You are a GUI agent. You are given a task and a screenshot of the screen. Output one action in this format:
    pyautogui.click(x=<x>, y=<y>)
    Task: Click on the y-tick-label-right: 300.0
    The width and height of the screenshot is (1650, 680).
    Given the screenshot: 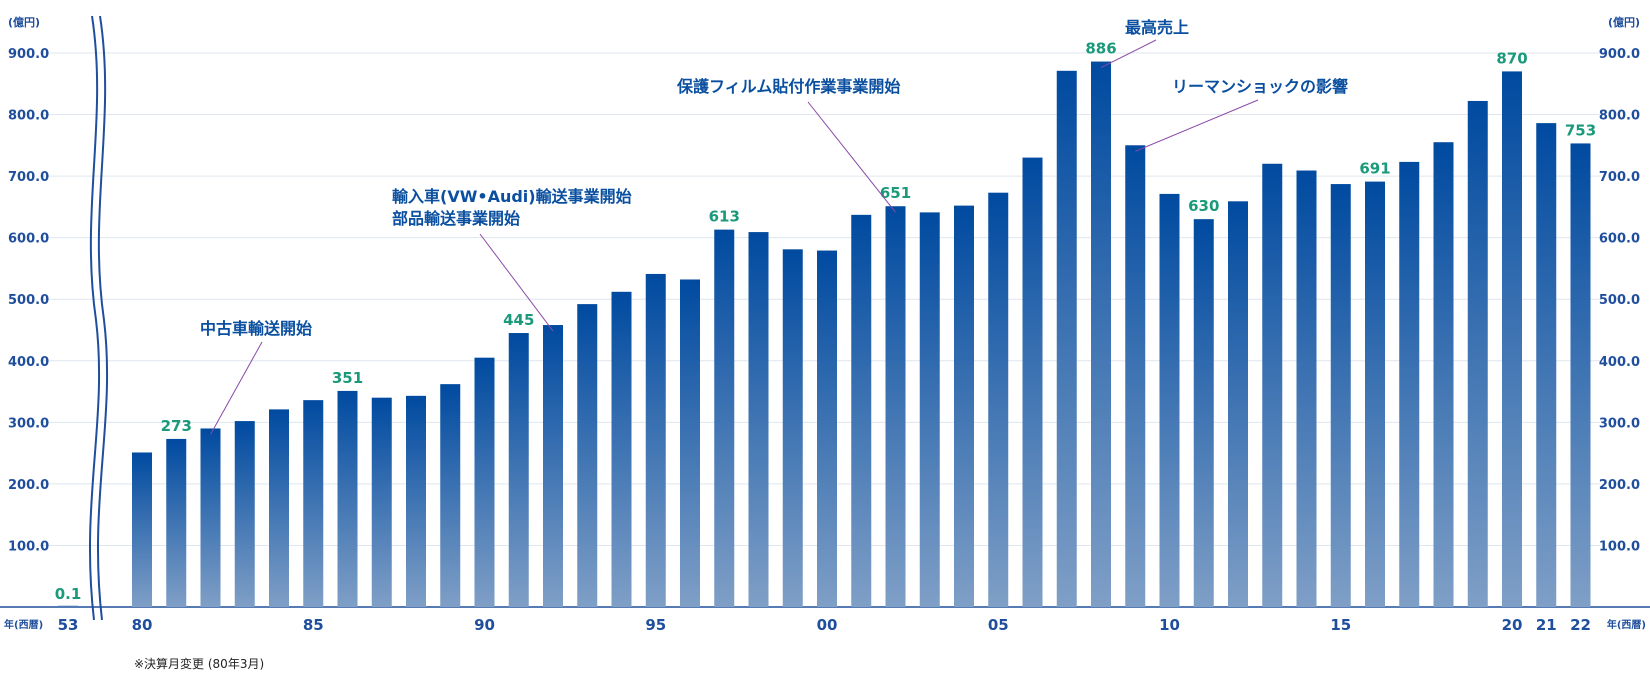 What is the action you would take?
    pyautogui.click(x=1619, y=423)
    